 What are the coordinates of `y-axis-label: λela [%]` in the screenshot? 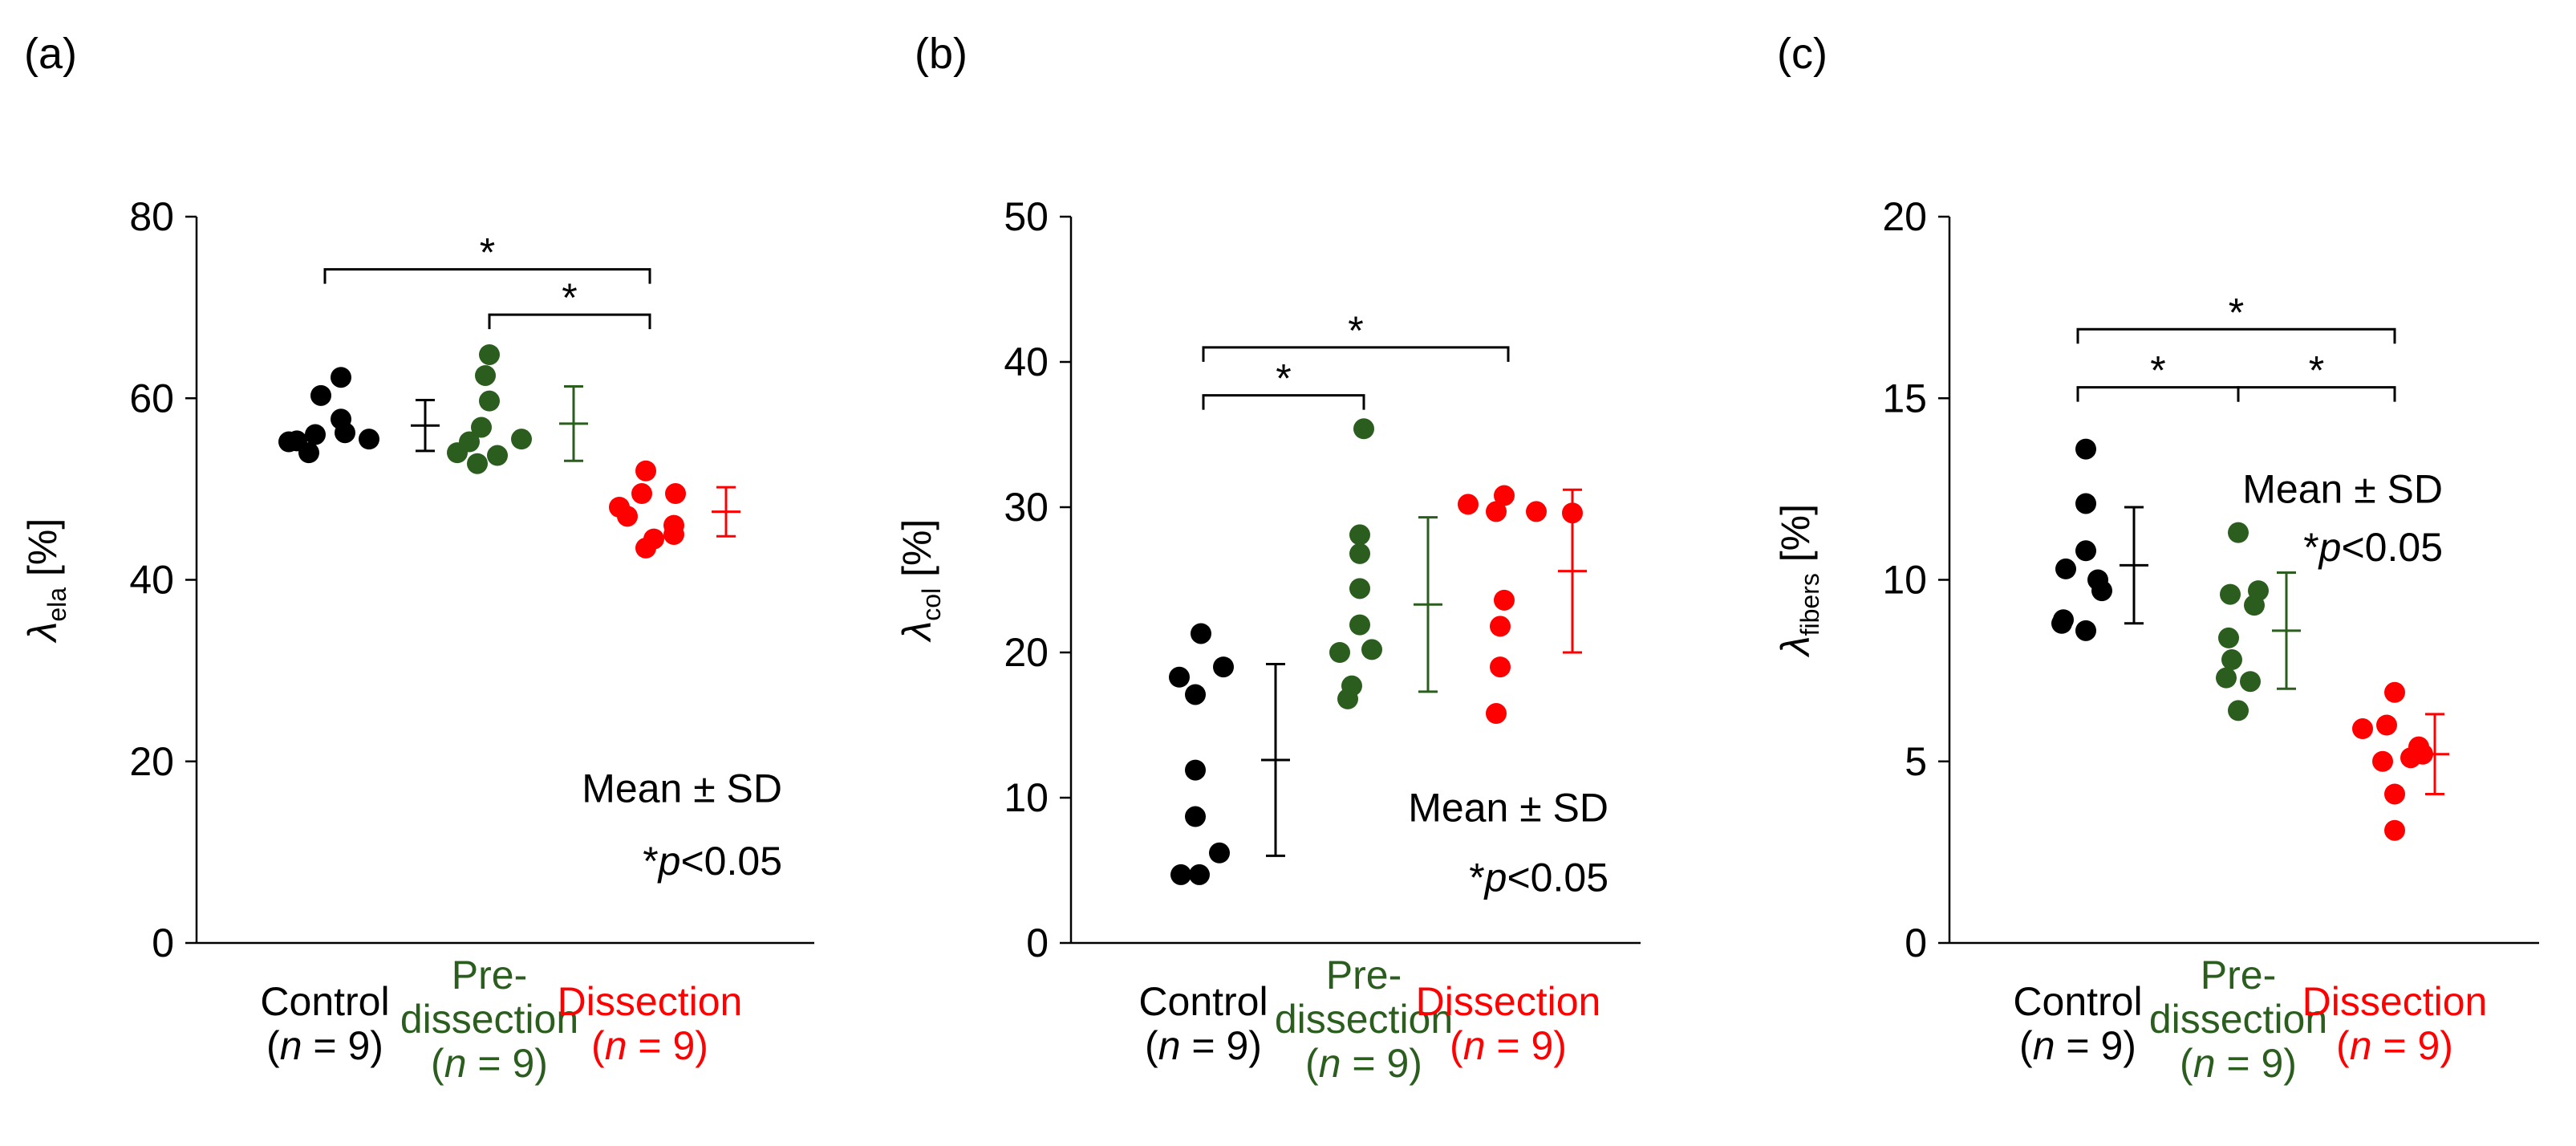 It's located at (45, 581).